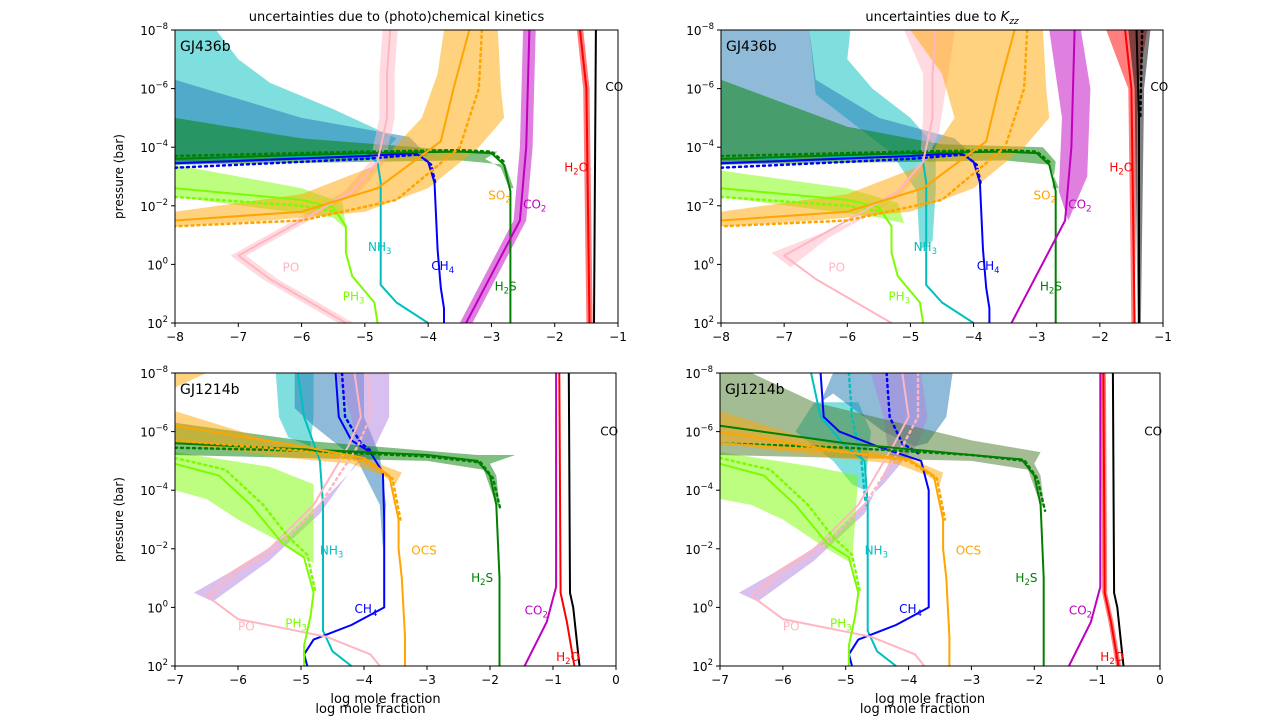  What do you see at coordinates (915, 709) in the screenshot?
I see `x-axis-label-duplicate: log mole fraction` at bounding box center [915, 709].